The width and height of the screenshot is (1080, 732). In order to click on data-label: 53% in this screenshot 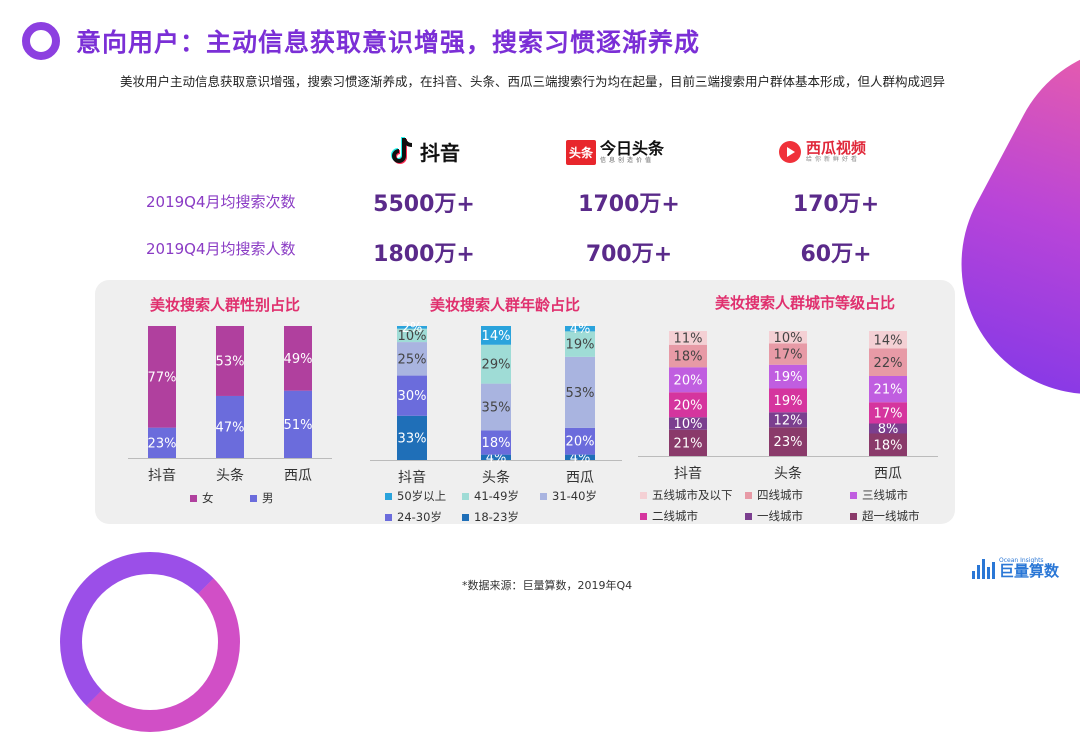, I will do `click(230, 361)`.